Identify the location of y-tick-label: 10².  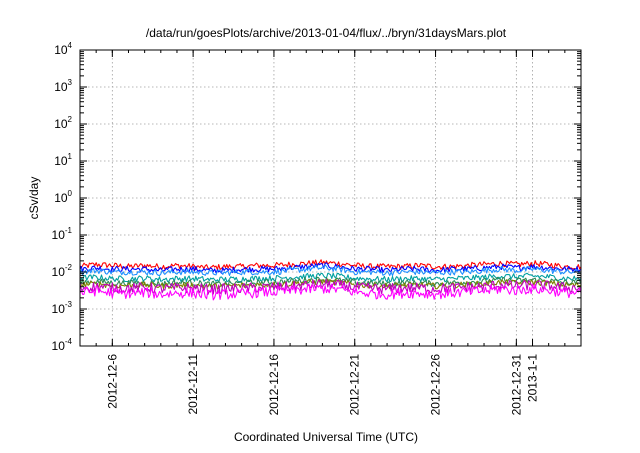
(63, 123).